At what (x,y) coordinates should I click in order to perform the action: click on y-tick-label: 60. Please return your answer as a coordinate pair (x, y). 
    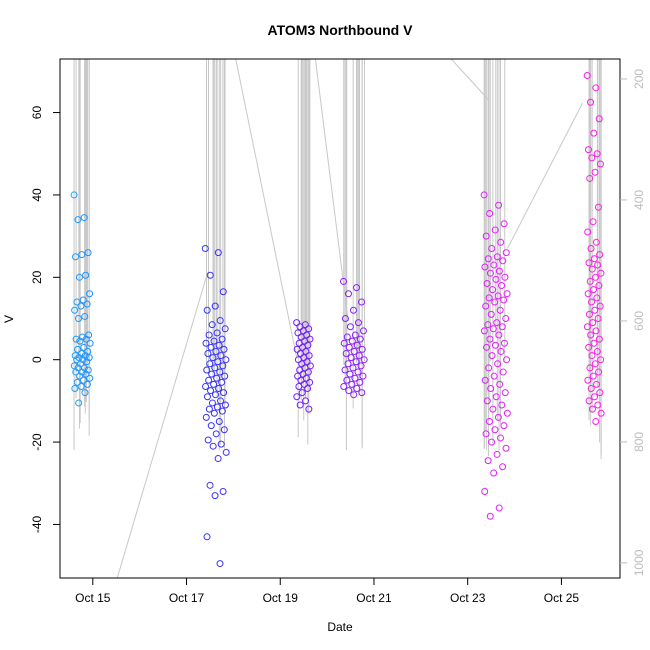
    Looking at the image, I should click on (37, 113).